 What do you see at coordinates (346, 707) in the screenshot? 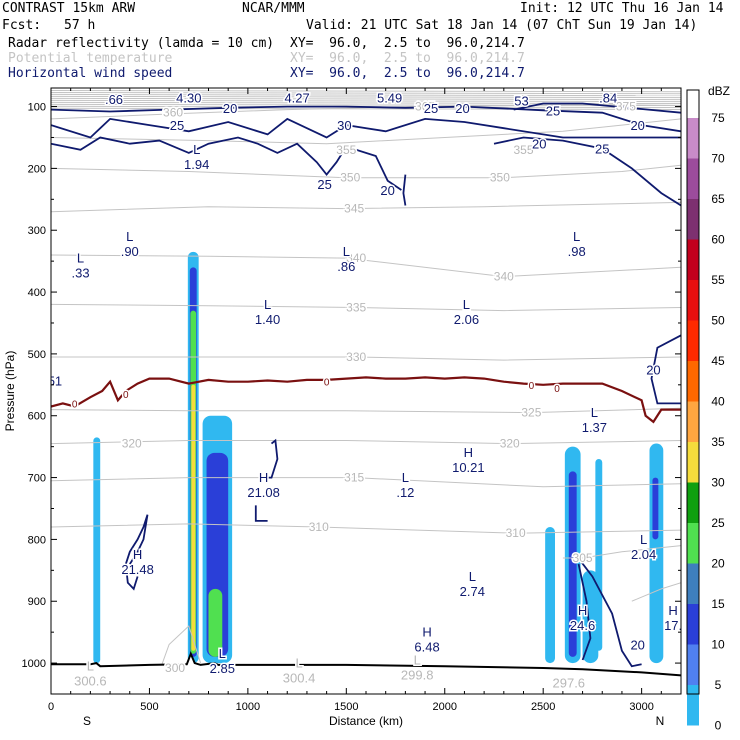
I see `x-tick-label: 1500` at bounding box center [346, 707].